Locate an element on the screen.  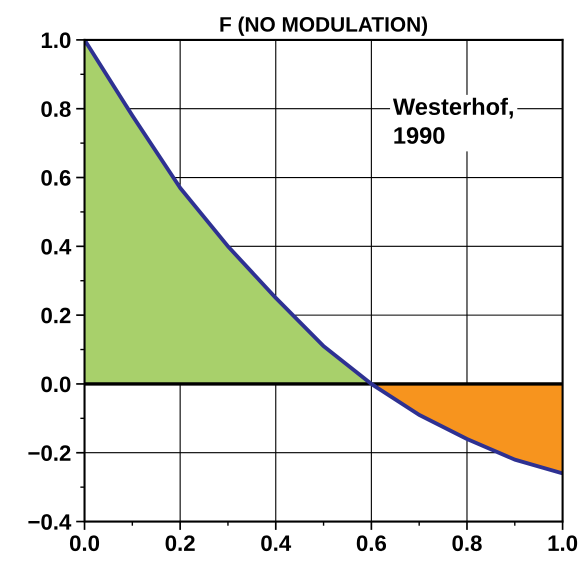
y-tick-label: −0.2 is located at coordinates (49, 453).